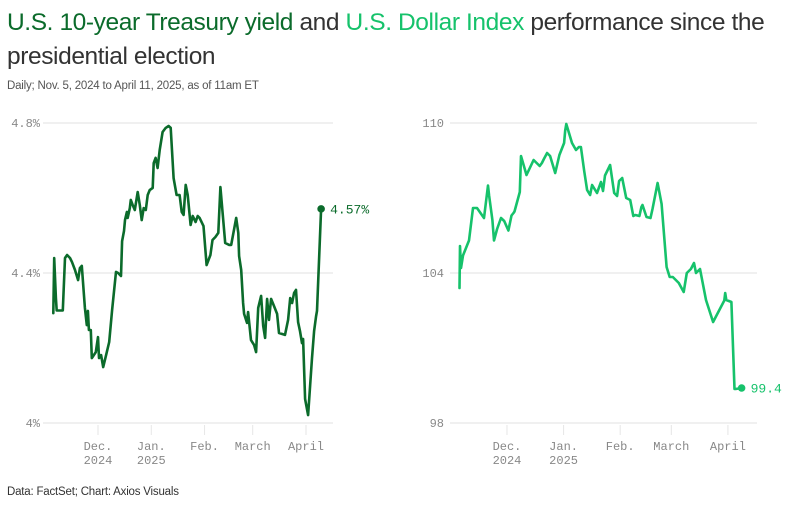 Image resolution: width=806 pixels, height=510 pixels. I want to click on y-tick-label: 4.8%, so click(26, 124).